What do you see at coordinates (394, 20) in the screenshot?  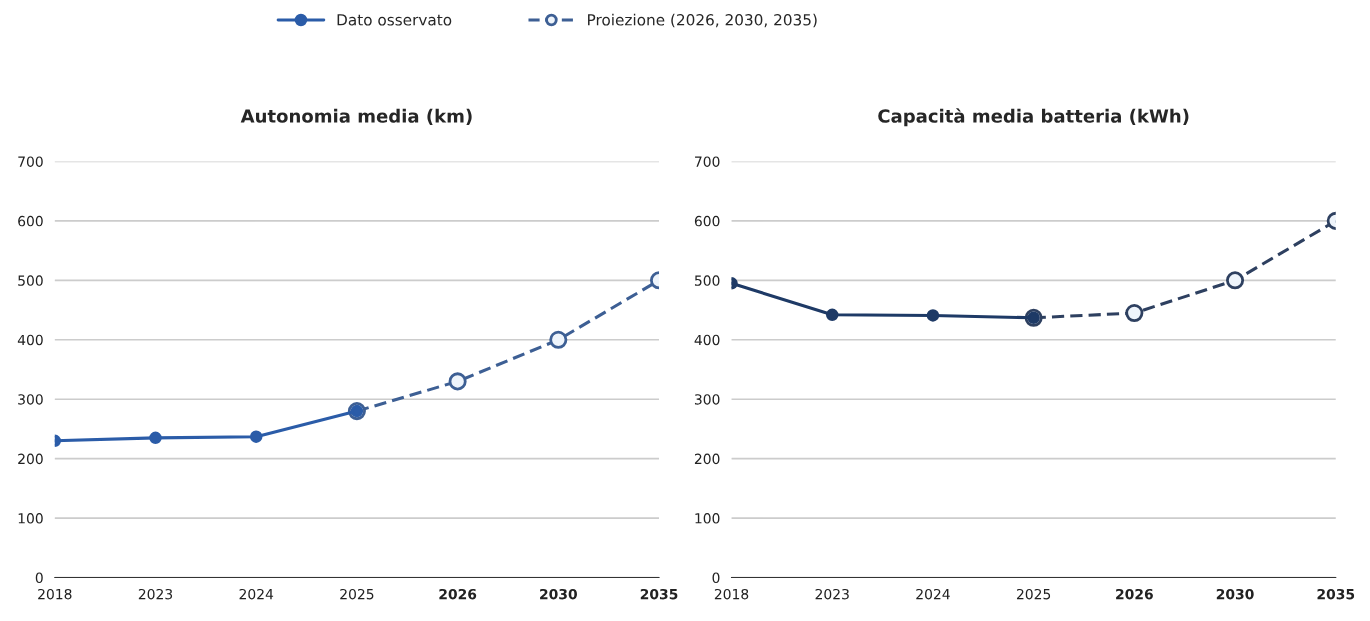 I see `legend-label: Dato osservato` at bounding box center [394, 20].